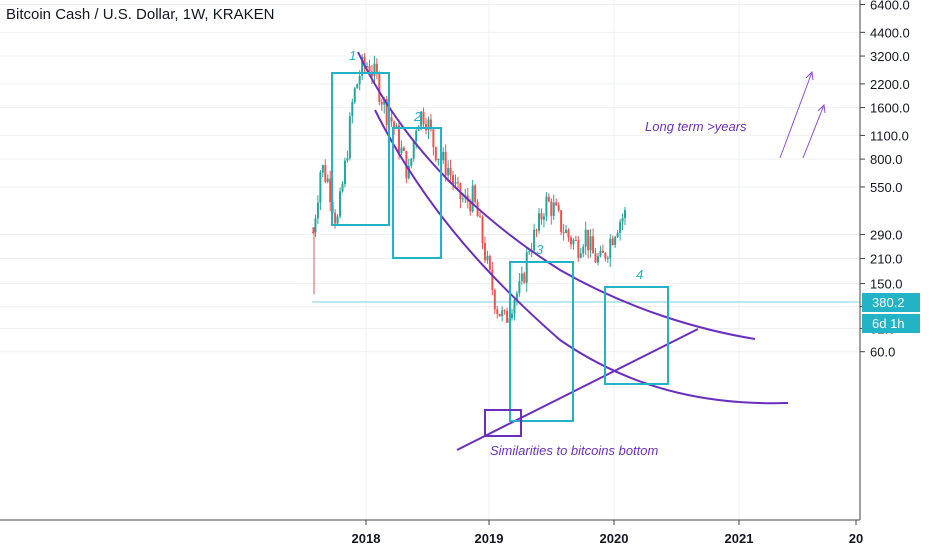  I want to click on current-price-text: 380.2, so click(888, 302).